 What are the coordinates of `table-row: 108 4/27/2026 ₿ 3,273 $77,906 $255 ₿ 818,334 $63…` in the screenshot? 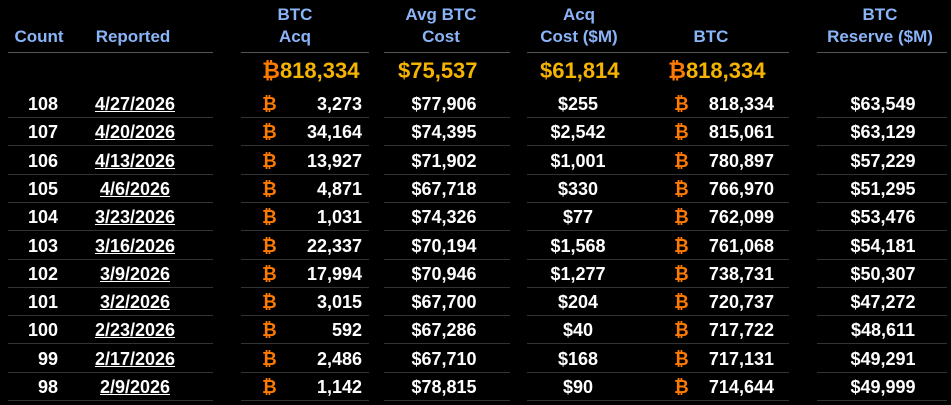 It's located at (475, 104).